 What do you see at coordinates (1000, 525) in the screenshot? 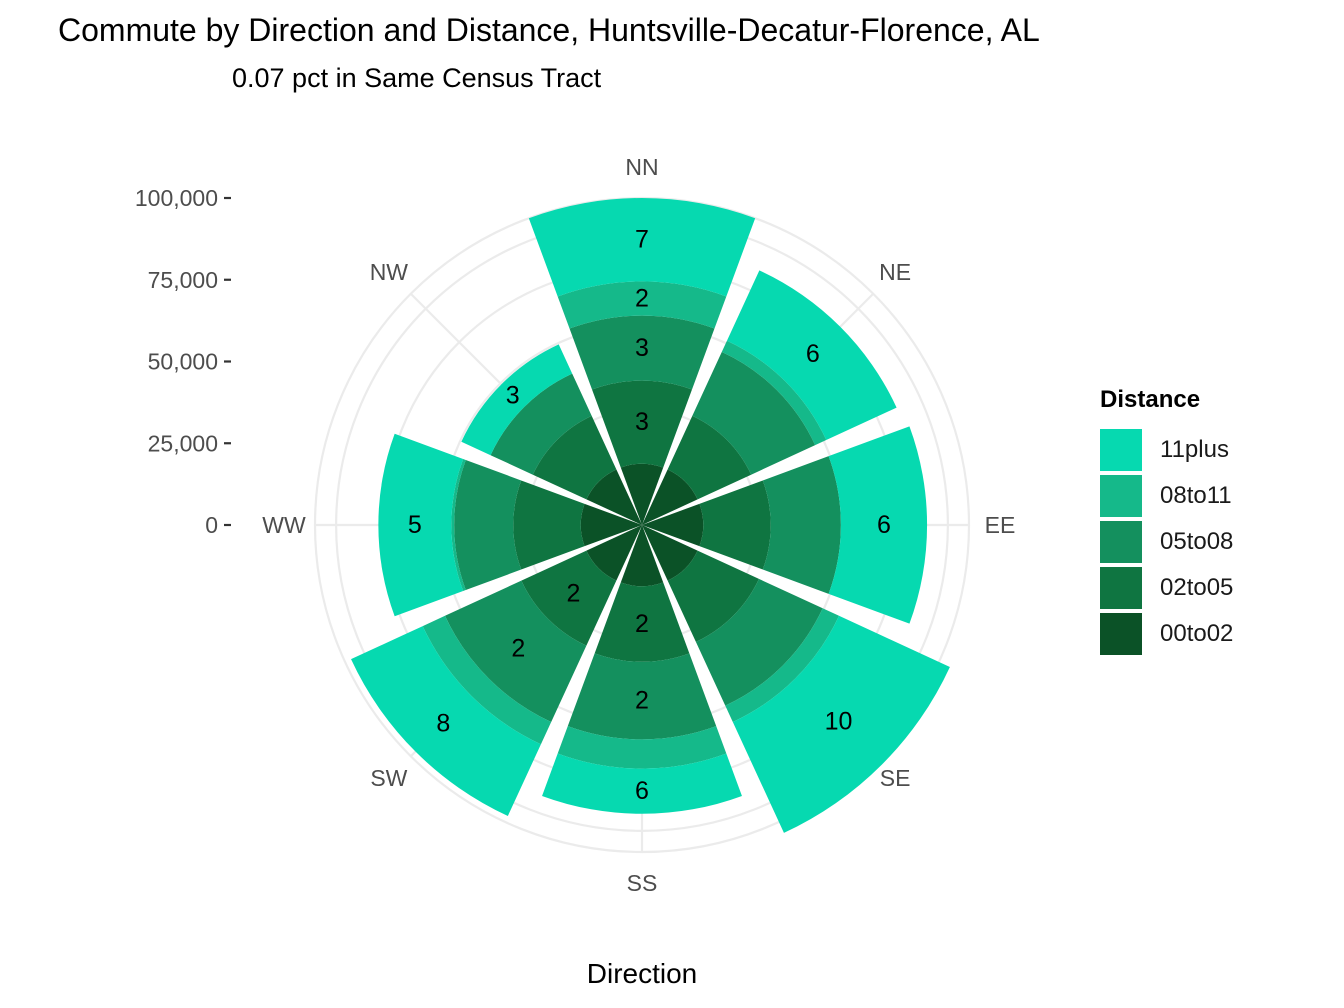
I see `direction-label-EE: EE` at bounding box center [1000, 525].